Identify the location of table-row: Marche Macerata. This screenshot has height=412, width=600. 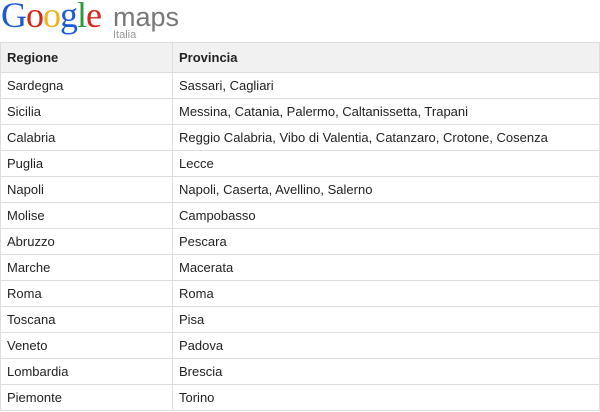
(300, 267).